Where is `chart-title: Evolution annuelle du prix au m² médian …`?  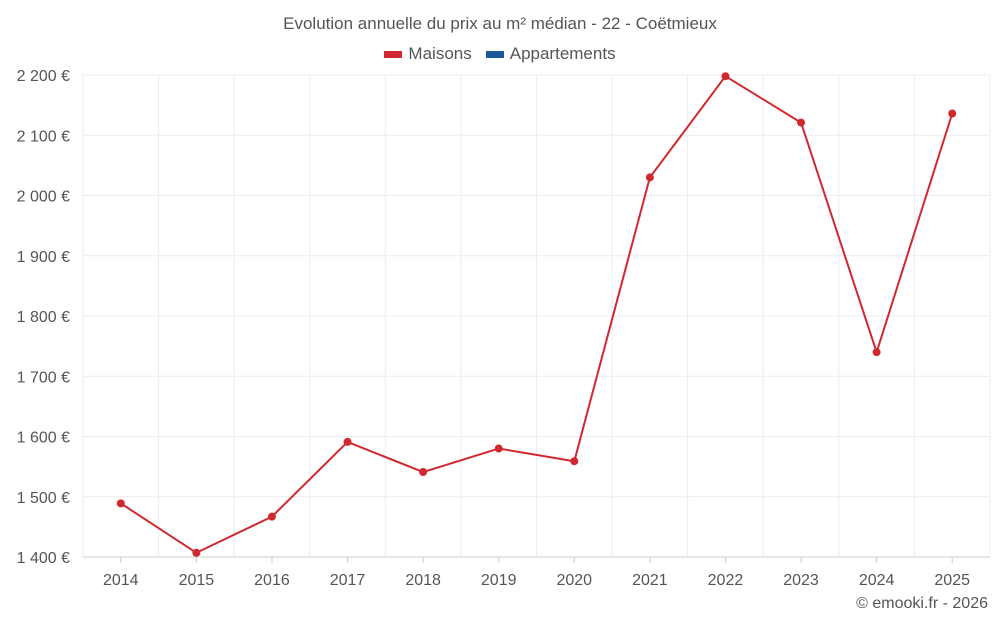 chart-title: Evolution annuelle du prix au m² médian … is located at coordinates (500, 23).